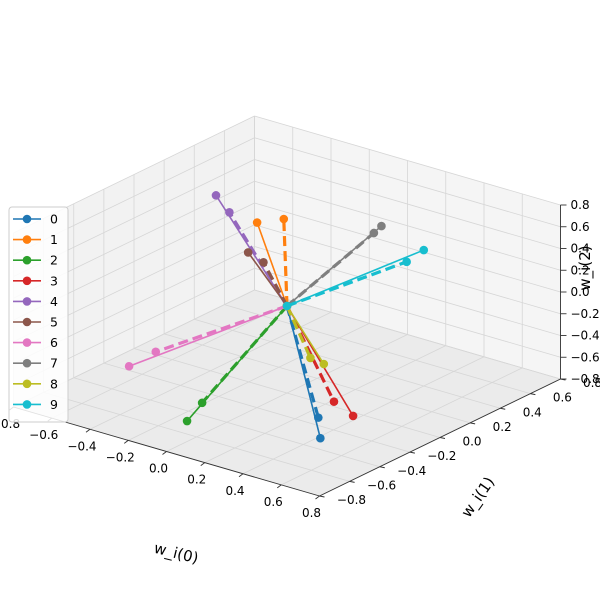 This screenshot has width=600, height=600. Describe the element at coordinates (187, 421) in the screenshot. I see `series-2-point` at that location.